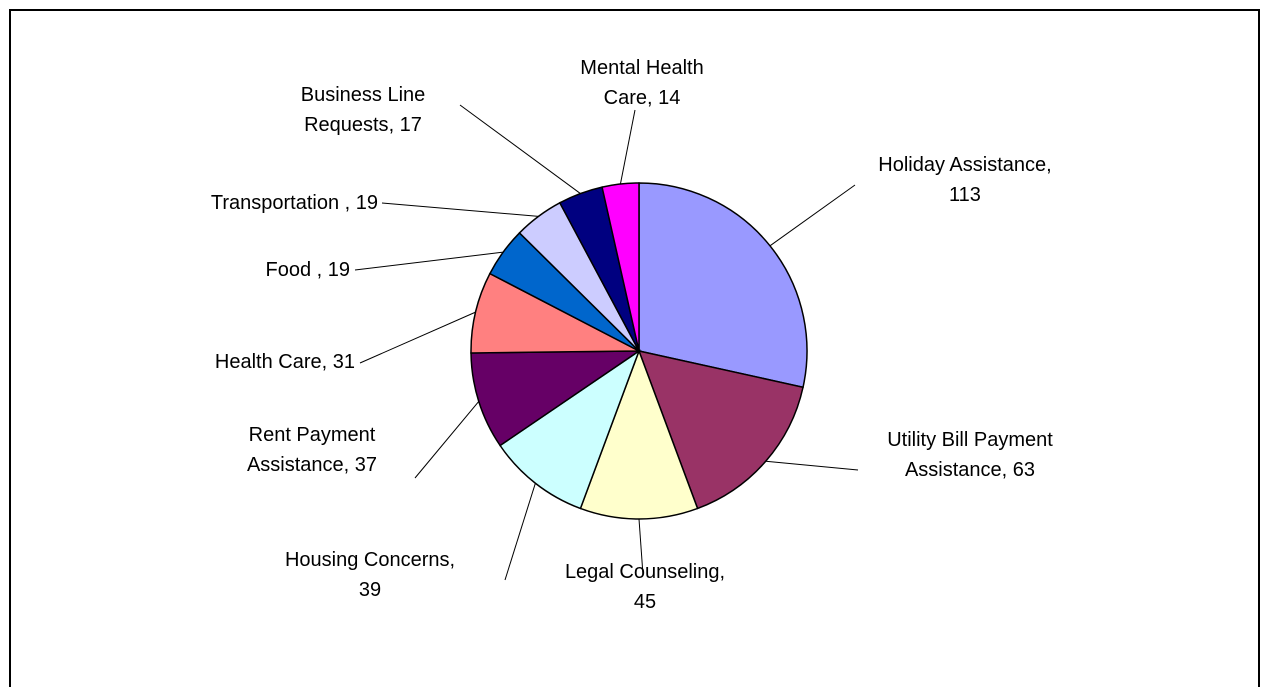  What do you see at coordinates (405, 125) in the screenshot?
I see `label-value: , 17` at bounding box center [405, 125].